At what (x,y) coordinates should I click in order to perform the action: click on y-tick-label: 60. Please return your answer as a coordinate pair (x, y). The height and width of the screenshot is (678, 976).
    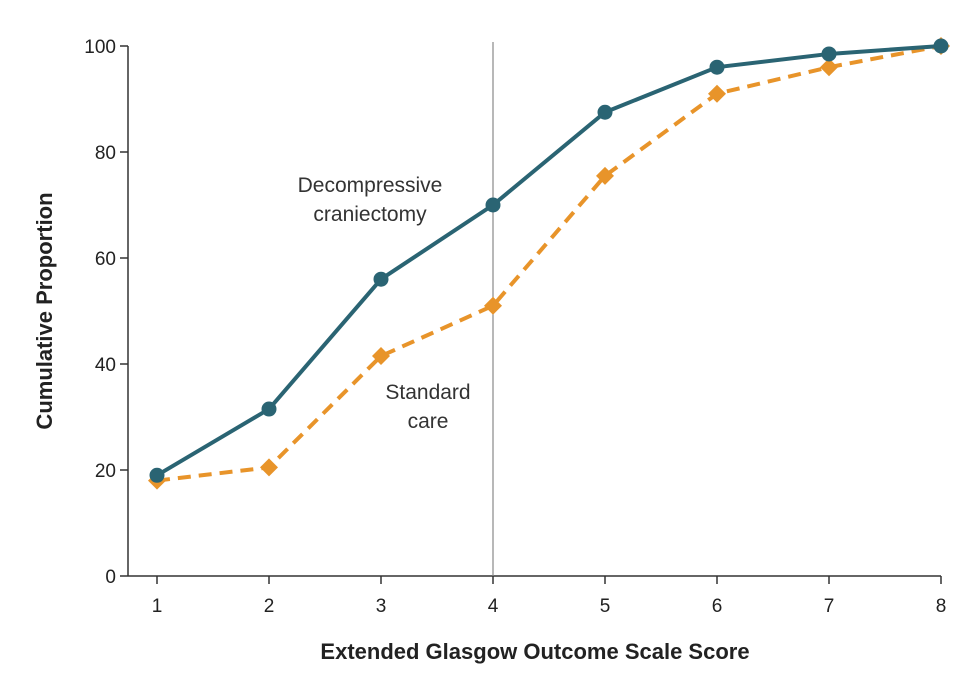
    Looking at the image, I should click on (105, 259).